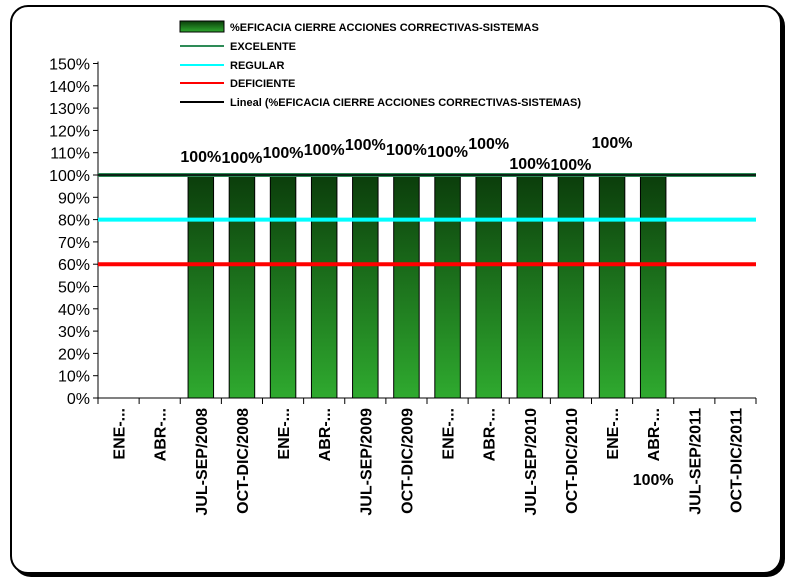 This screenshot has height=579, width=786. Describe the element at coordinates (427, 220) in the screenshot. I see `reference-lines-layer` at that location.